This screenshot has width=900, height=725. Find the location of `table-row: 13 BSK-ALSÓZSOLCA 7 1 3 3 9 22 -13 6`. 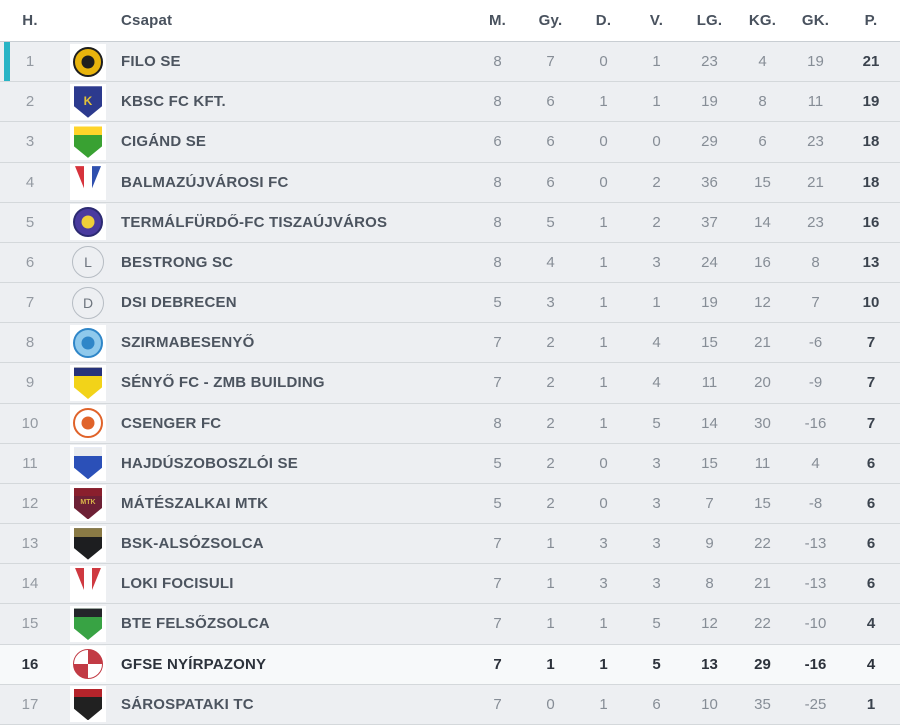

table-row: 13 BSK-ALSÓZSOLCA 7 1 3 3 9 22 -13 6 is located at coordinates (450, 544).